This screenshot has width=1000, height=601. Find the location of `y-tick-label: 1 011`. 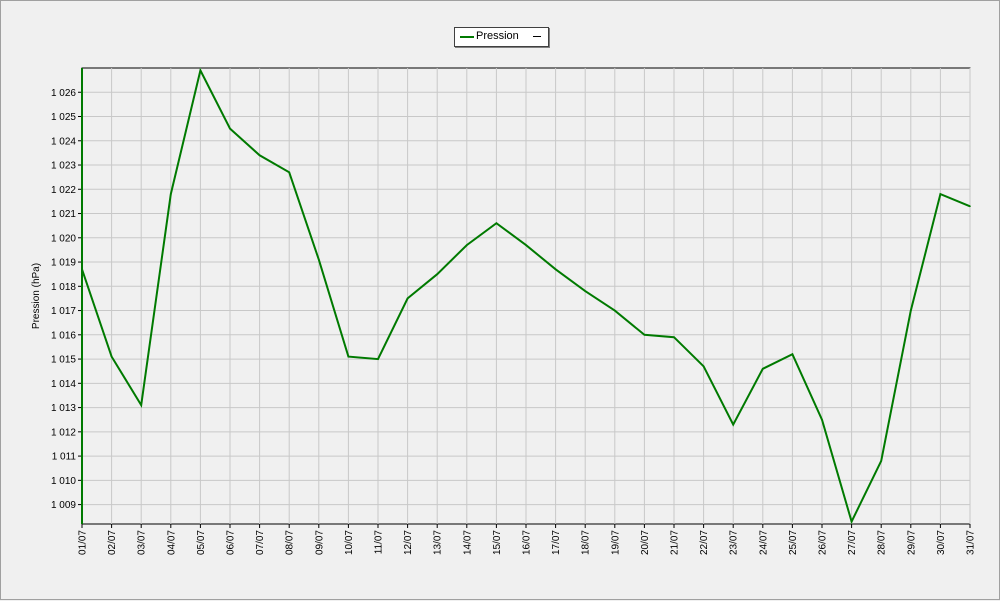

y-tick-label: 1 011 is located at coordinates (64, 457).